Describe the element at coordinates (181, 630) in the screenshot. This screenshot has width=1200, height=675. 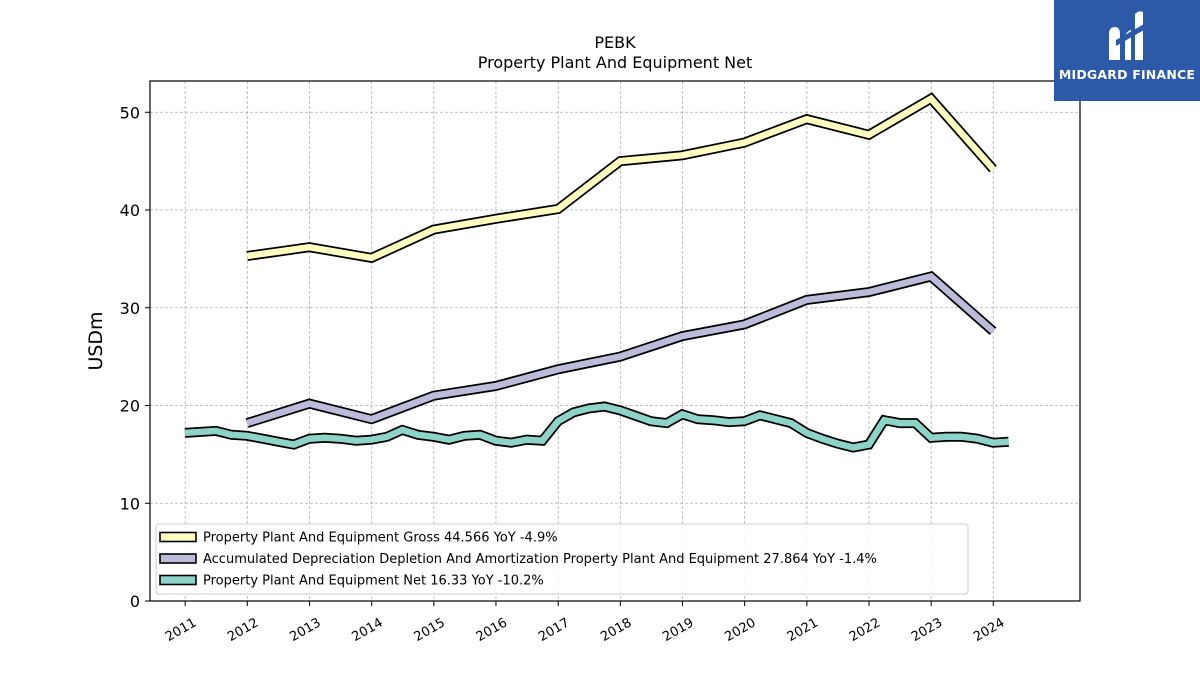
I see `x-tick-label: 2011` at that location.